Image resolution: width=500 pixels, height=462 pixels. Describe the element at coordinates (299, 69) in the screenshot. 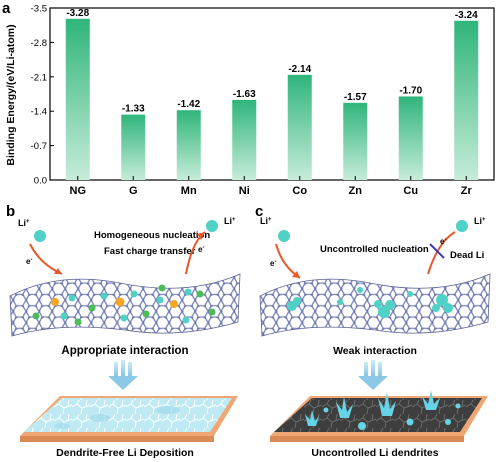

I see `bar-value-label: -2.14` at that location.